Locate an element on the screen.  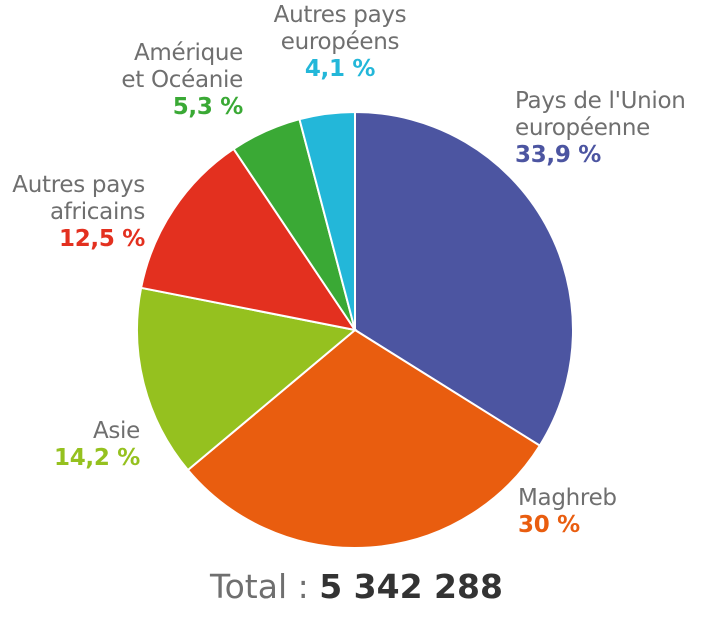
slice-name: Autres pays africains is located at coordinates (78, 198).